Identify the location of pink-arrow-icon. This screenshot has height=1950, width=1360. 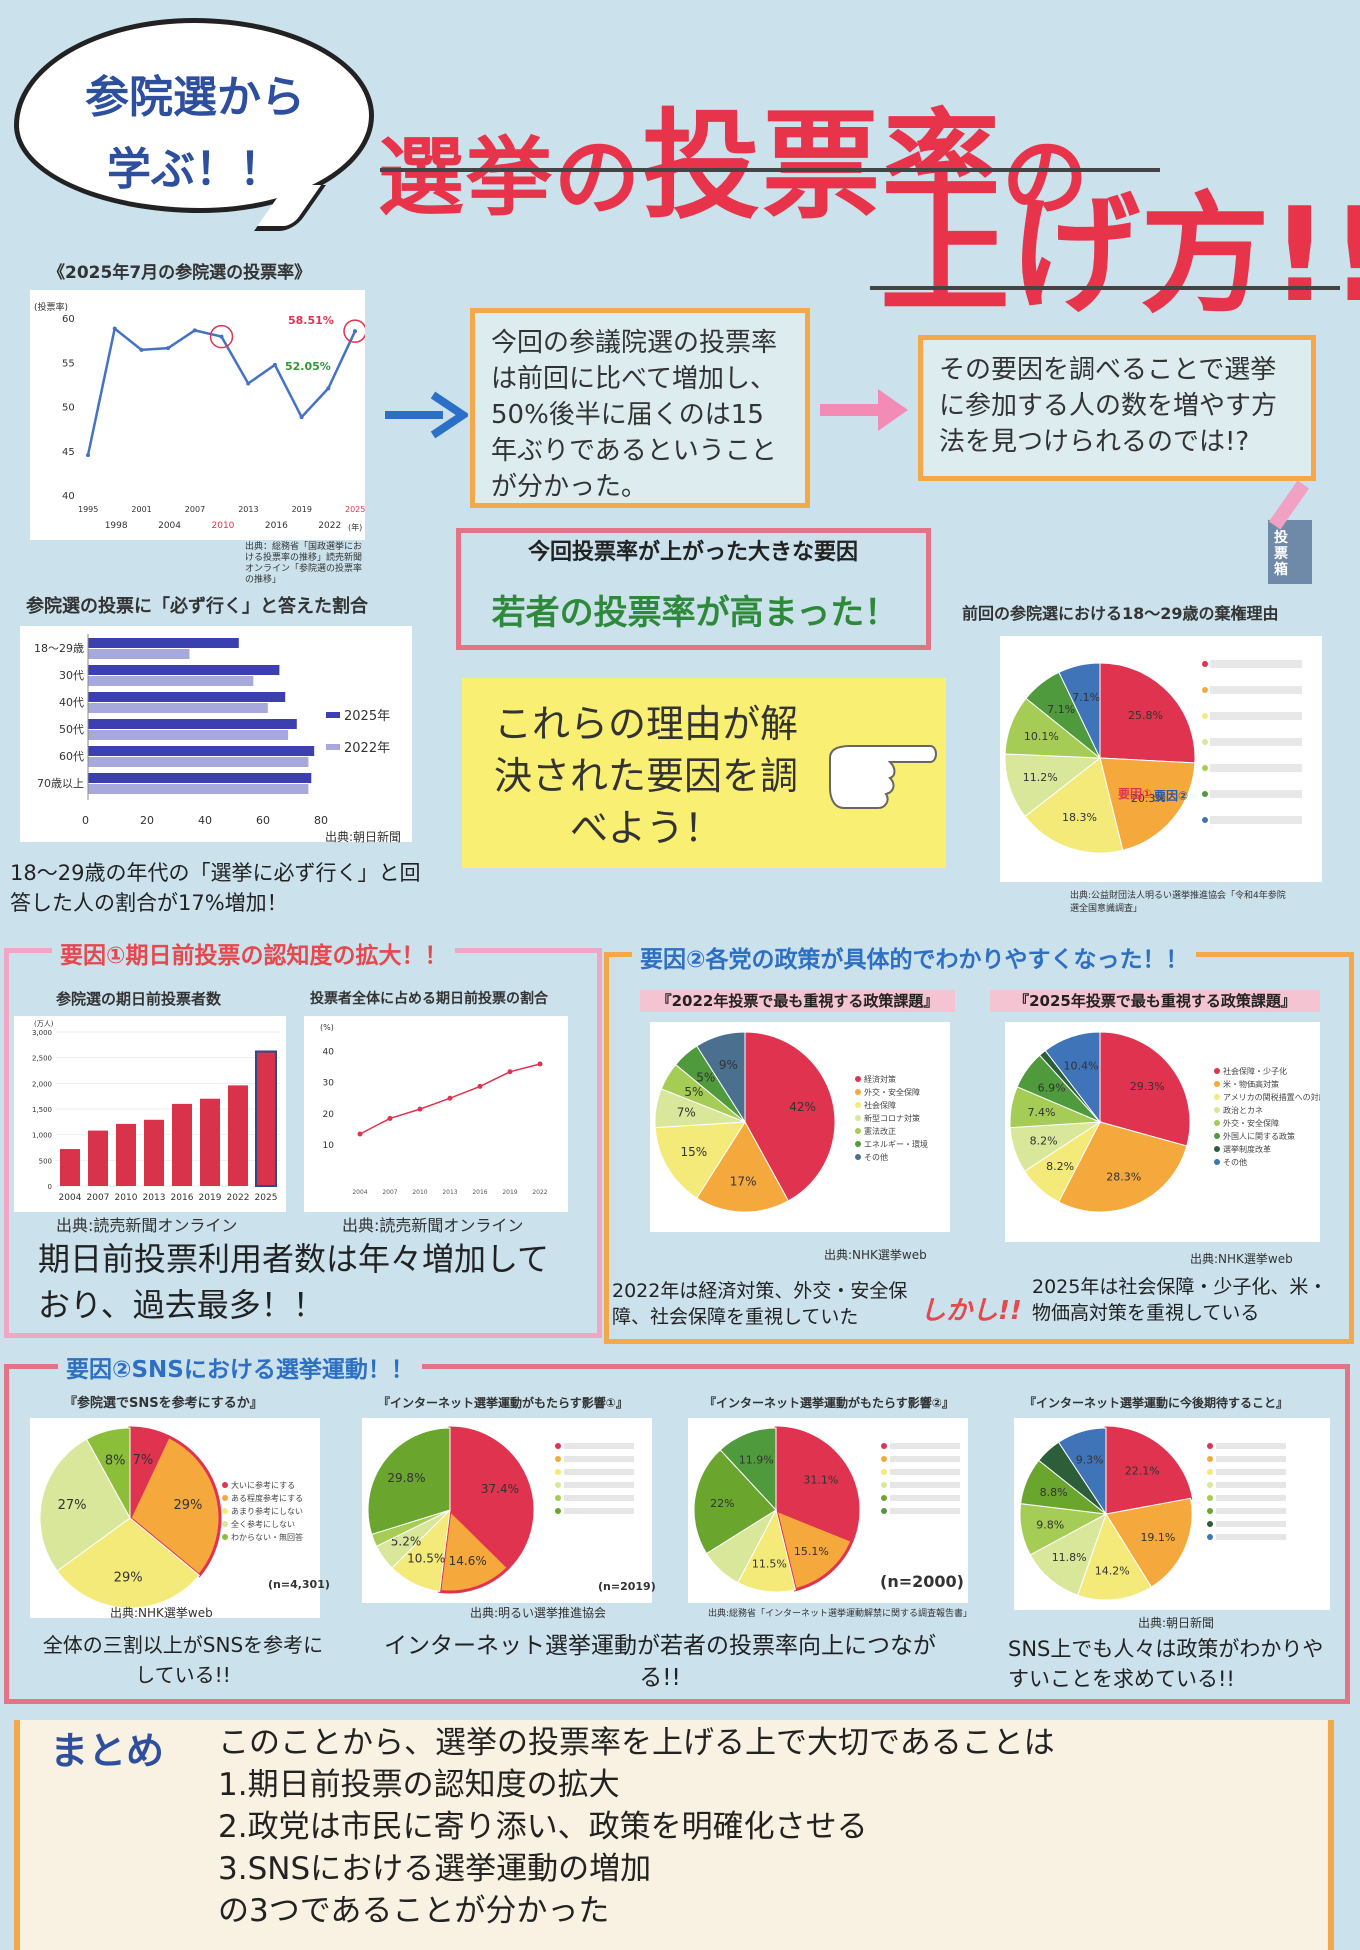
(864, 410).